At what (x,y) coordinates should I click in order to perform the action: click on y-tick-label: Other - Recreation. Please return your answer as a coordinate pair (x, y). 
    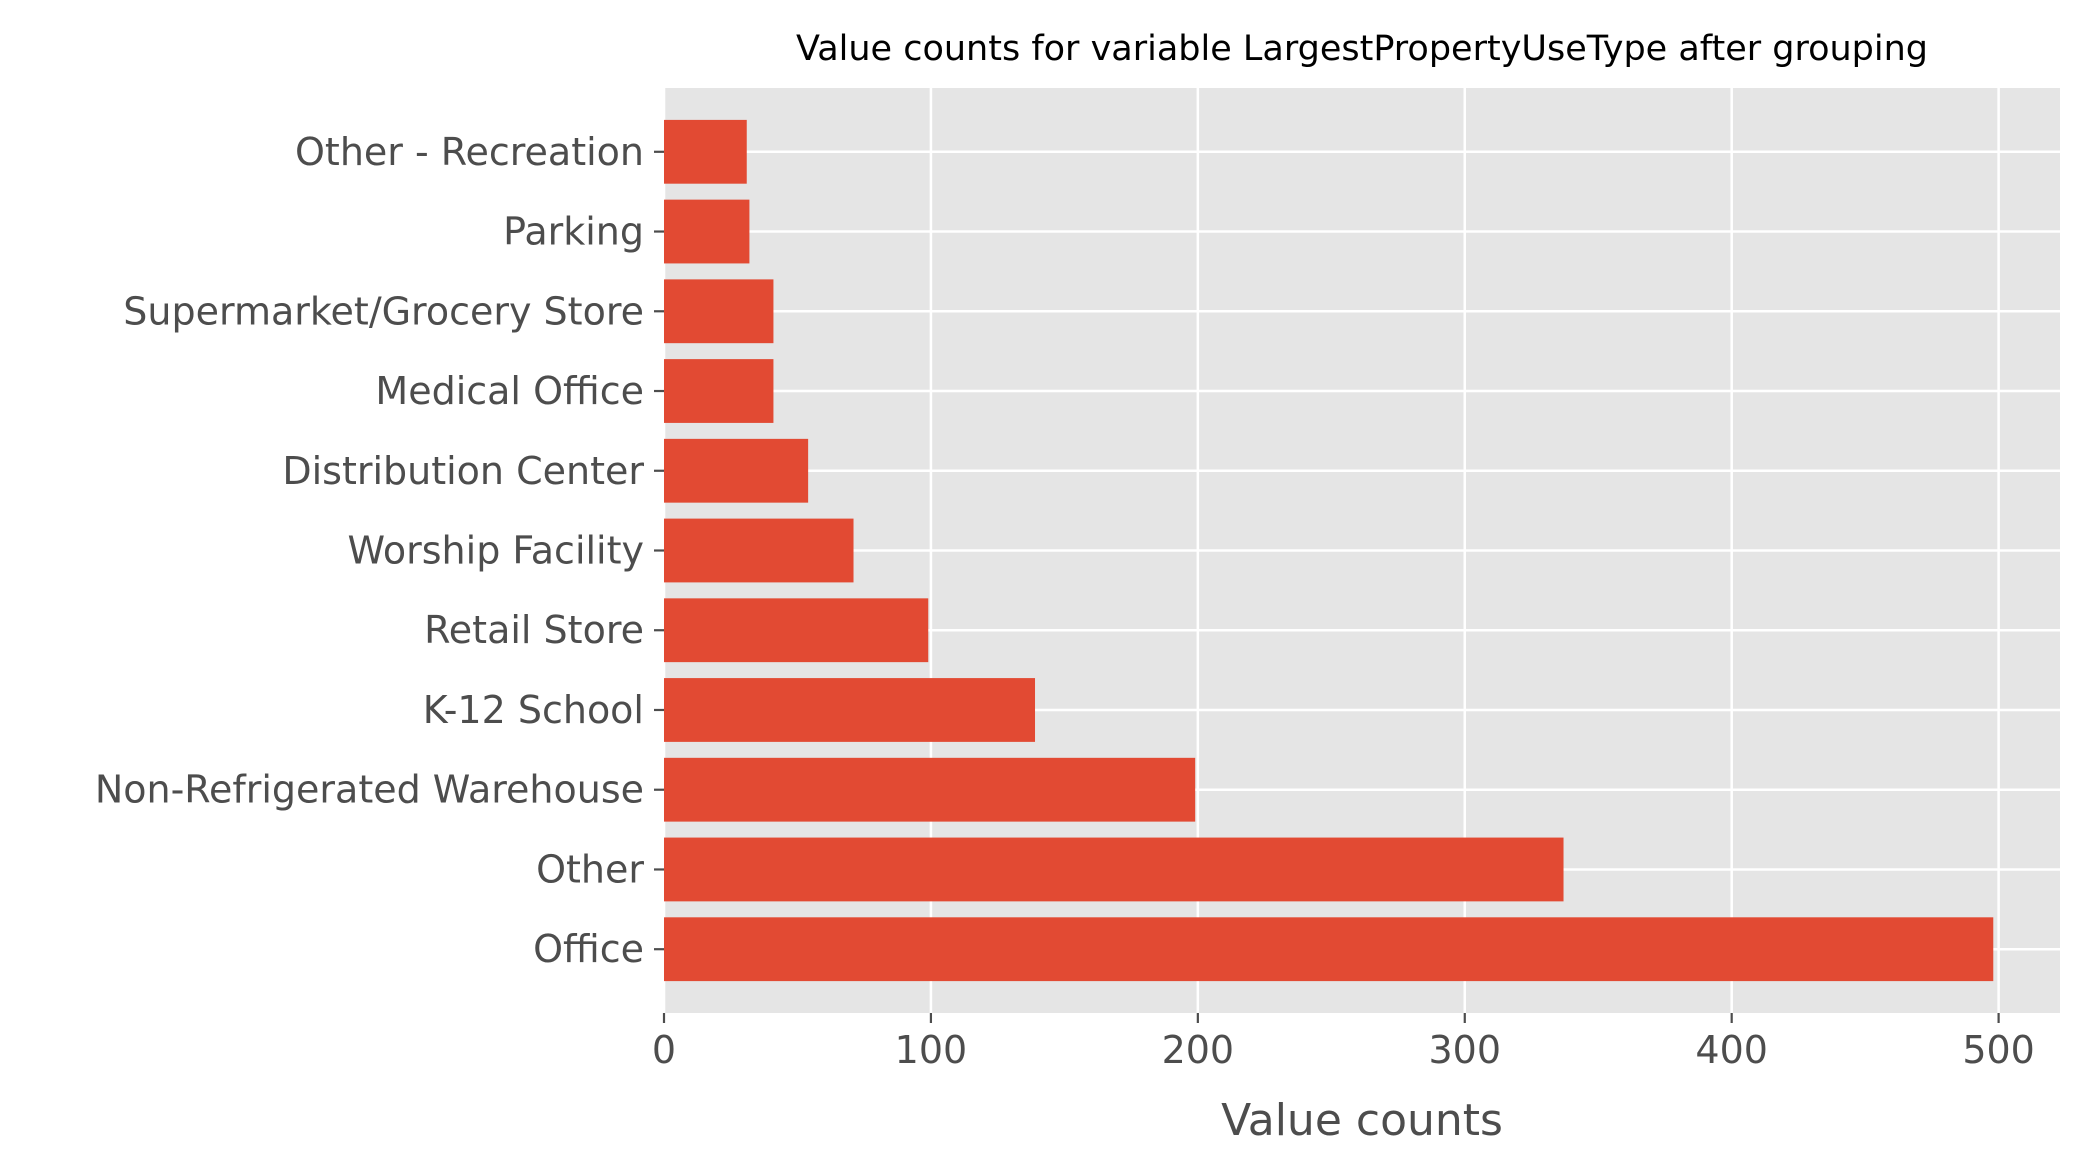
    Looking at the image, I should click on (469, 152).